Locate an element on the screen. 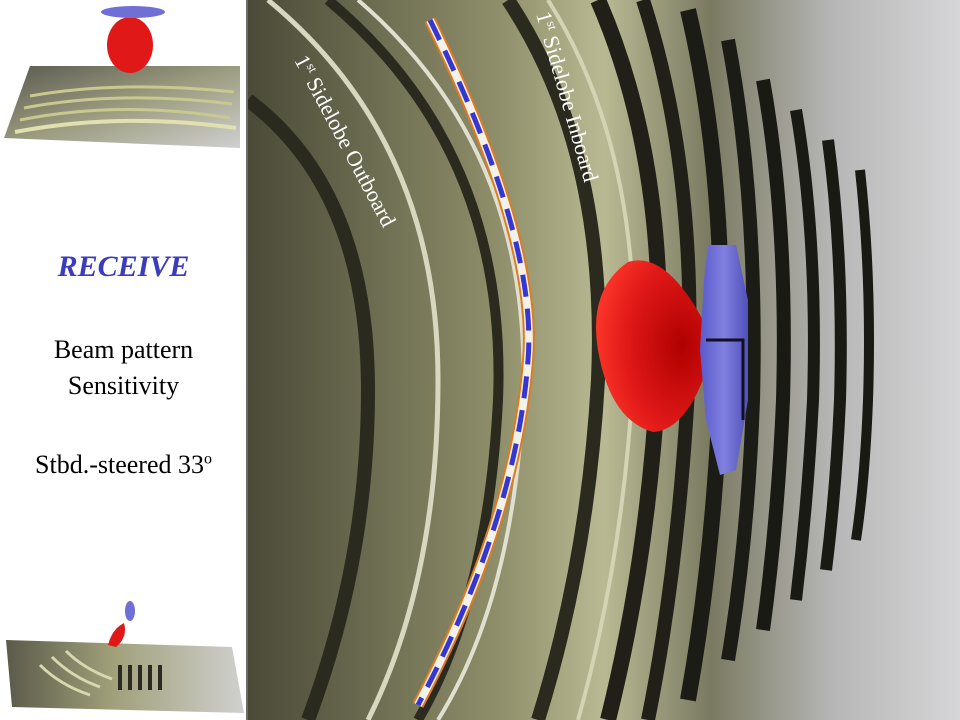 The width and height of the screenshot is (960, 720). transducer is located at coordinates (724, 360).